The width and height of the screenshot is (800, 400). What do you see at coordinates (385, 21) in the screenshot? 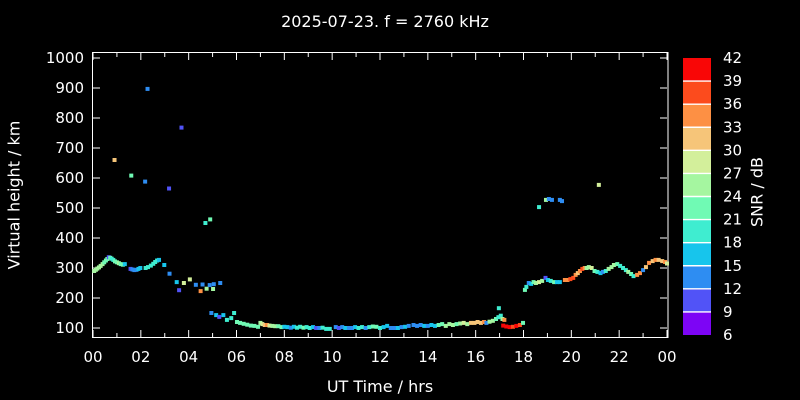
I see `chart-title: 2025-07-23. f = 2760 kHz` at bounding box center [385, 21].